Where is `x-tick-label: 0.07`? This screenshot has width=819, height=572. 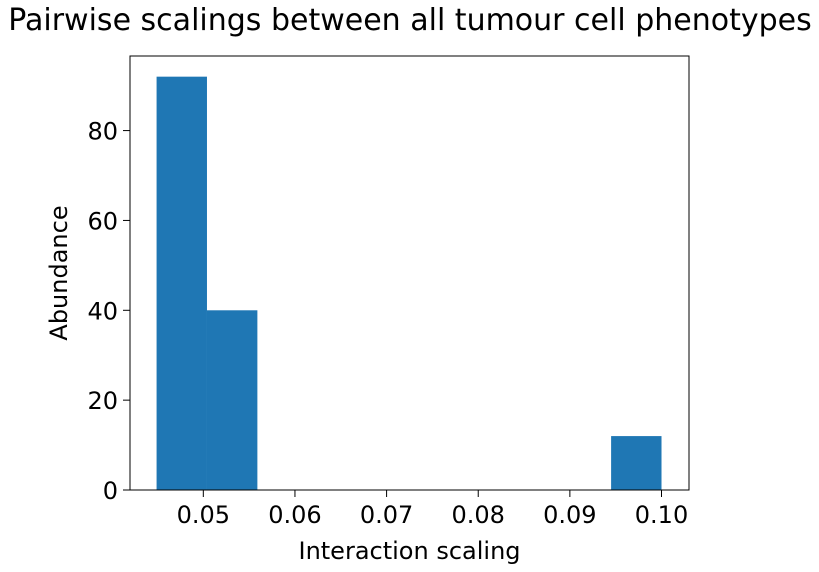 x-tick-label: 0.07 is located at coordinates (386, 515).